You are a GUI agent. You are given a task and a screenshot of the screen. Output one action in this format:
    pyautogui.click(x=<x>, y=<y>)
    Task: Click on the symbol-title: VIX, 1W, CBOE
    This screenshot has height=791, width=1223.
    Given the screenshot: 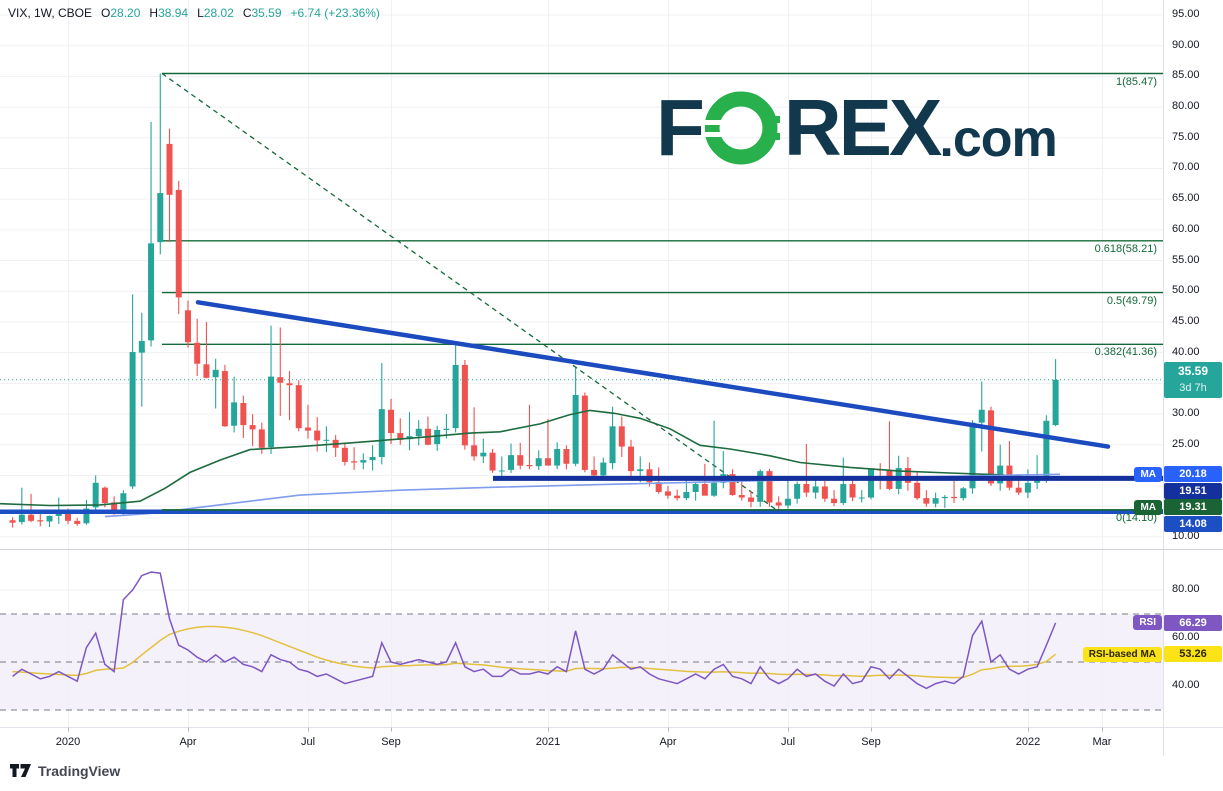 What is the action you would take?
    pyautogui.click(x=50, y=13)
    